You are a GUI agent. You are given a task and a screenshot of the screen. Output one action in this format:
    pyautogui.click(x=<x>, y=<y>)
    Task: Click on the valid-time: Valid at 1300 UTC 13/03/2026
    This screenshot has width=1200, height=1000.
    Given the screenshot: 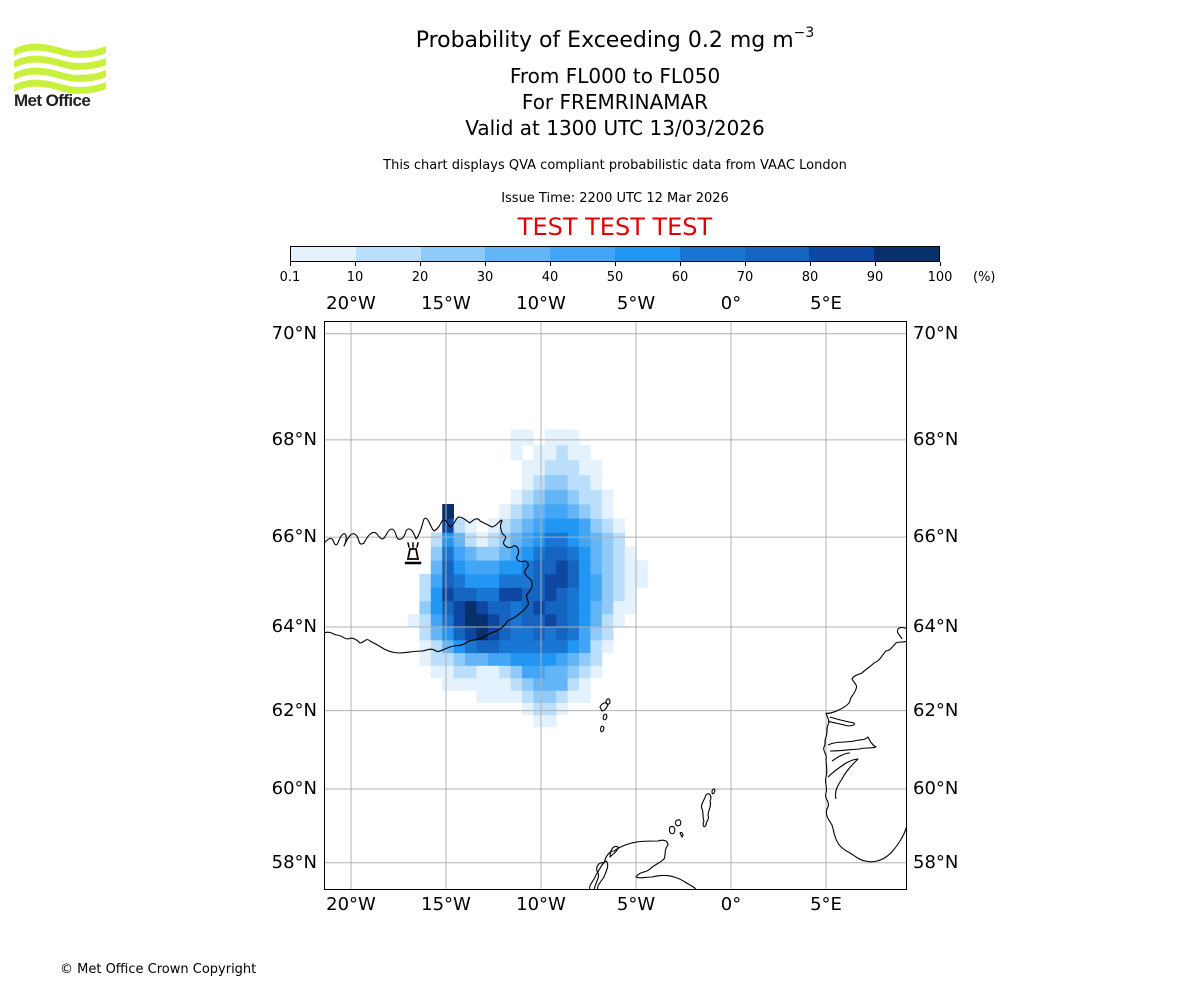 What is the action you would take?
    pyautogui.click(x=615, y=128)
    